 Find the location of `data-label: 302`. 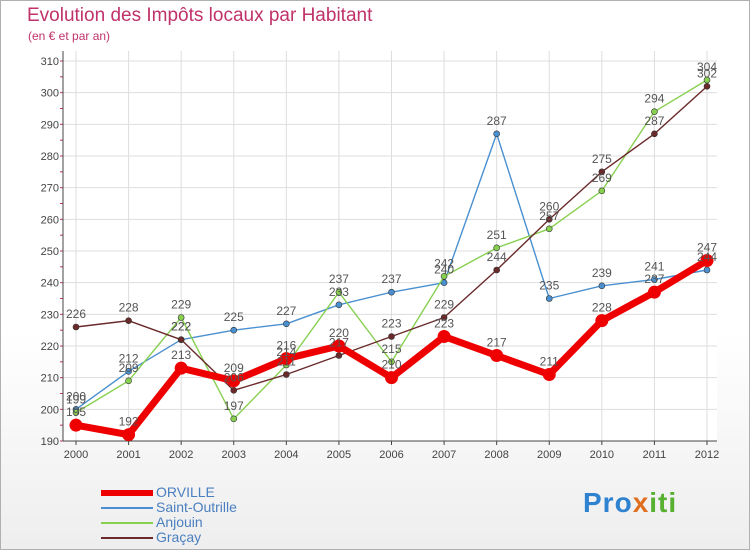

data-label: 302 is located at coordinates (707, 73).